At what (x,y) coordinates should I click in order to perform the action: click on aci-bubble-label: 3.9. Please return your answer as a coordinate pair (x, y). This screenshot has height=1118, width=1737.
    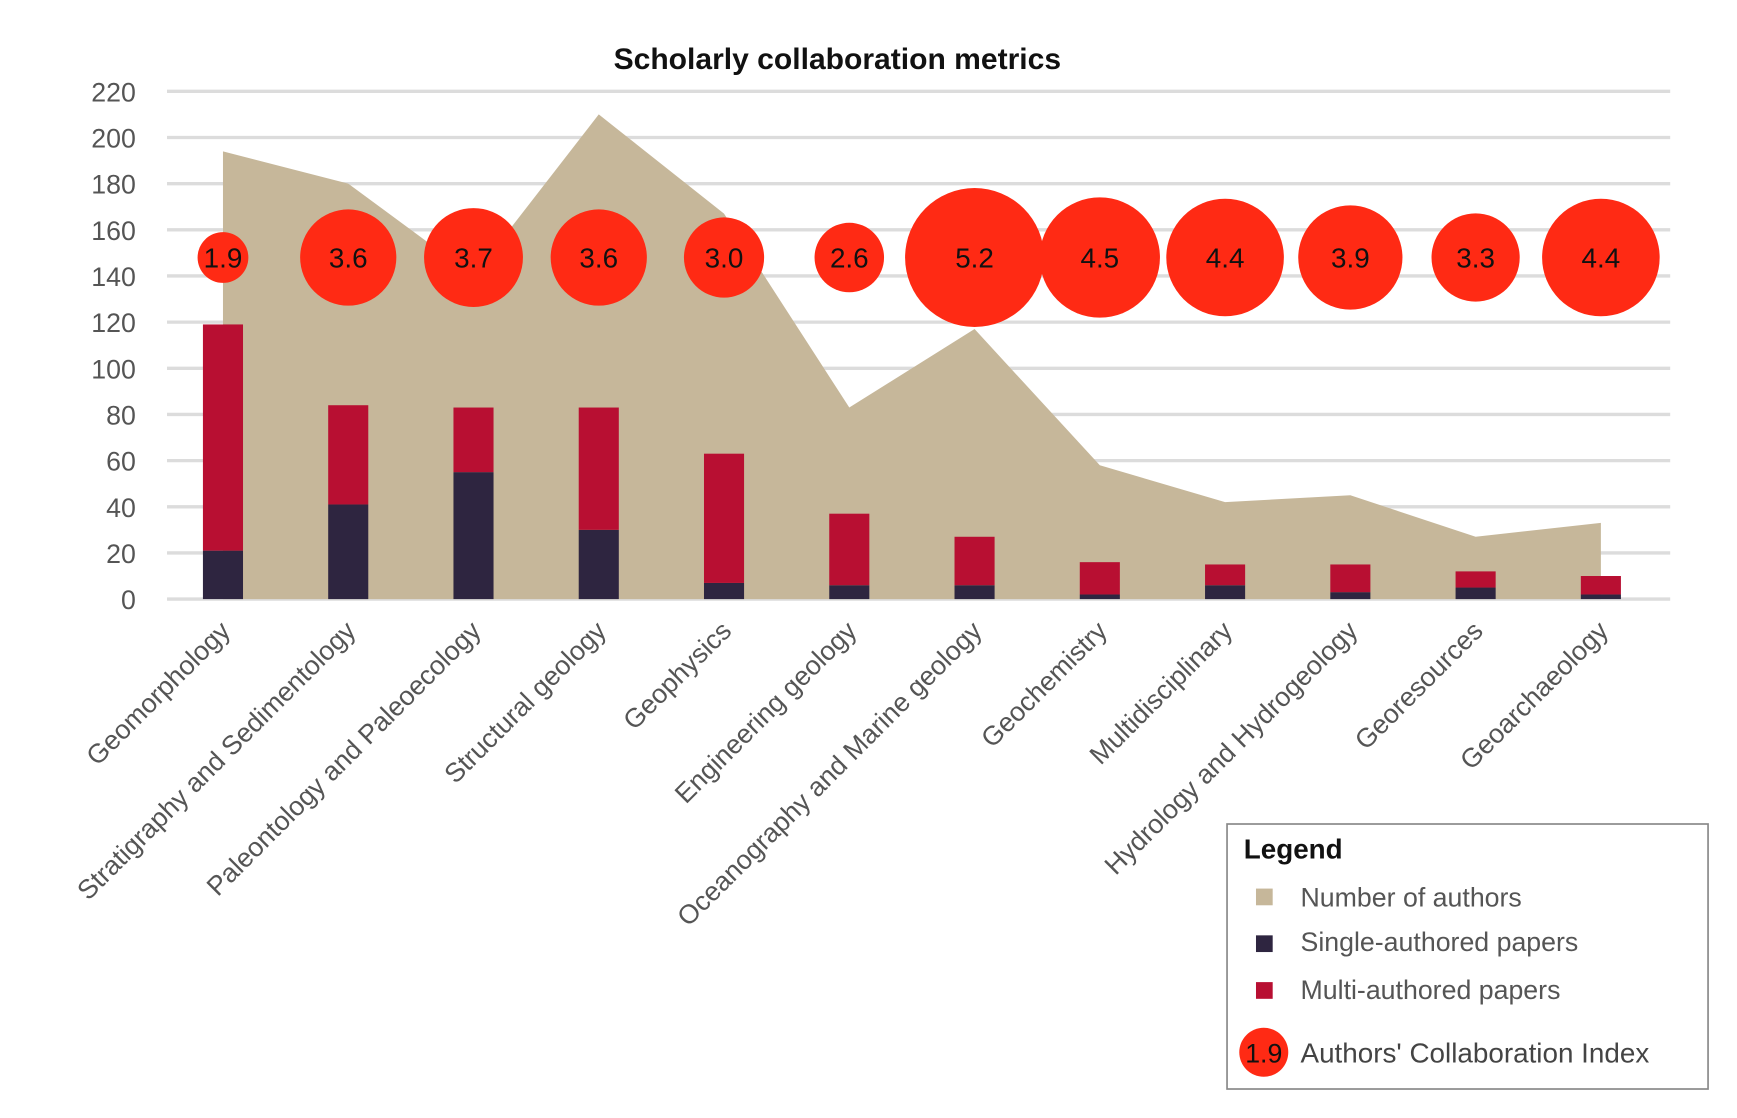
    Looking at the image, I should click on (1350, 258).